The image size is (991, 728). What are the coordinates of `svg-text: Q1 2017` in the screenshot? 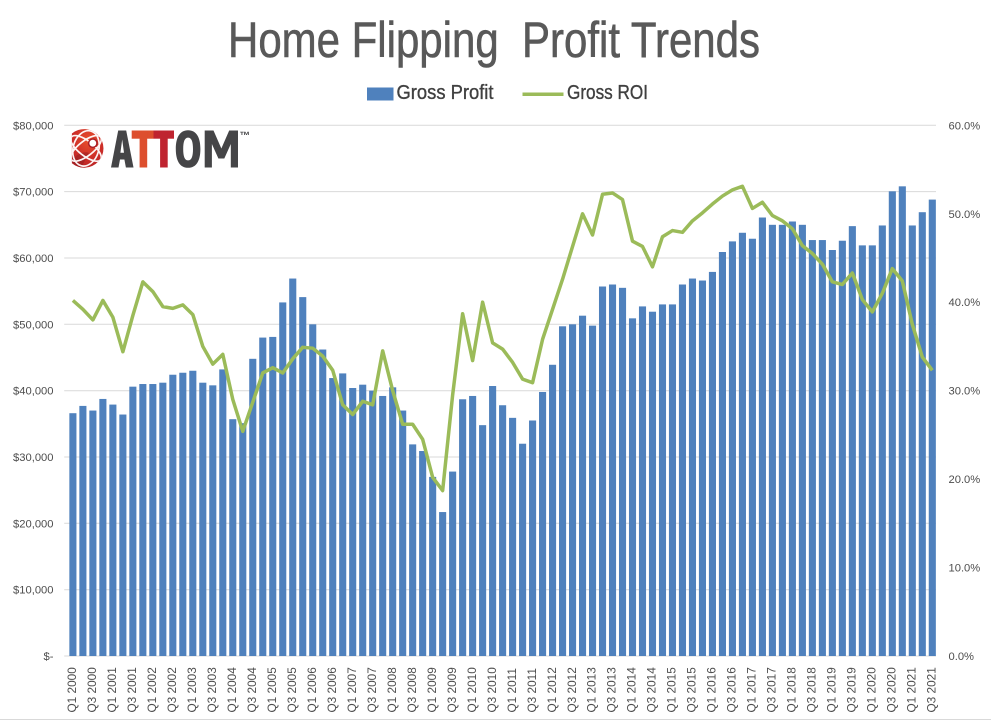 It's located at (752, 689).